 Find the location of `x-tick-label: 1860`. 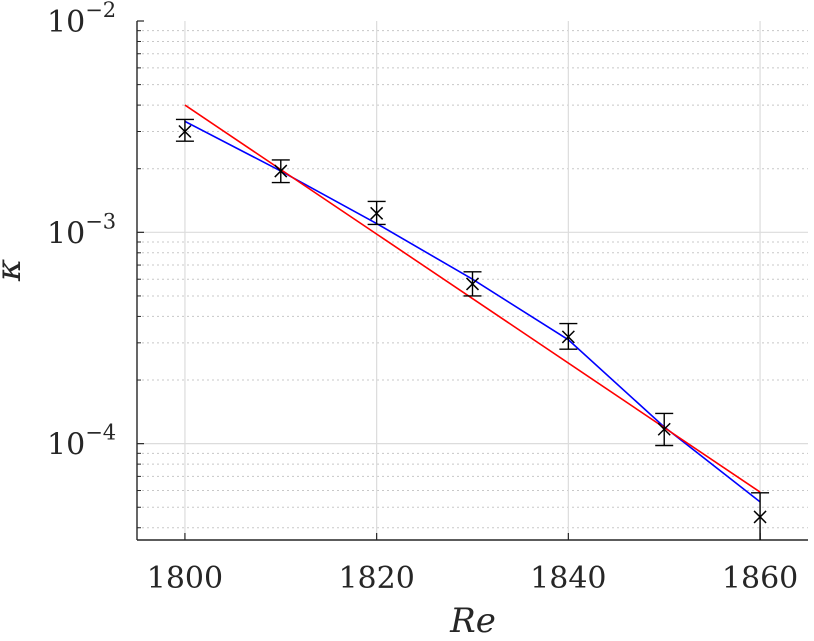

x-tick-label: 1860 is located at coordinates (760, 578).